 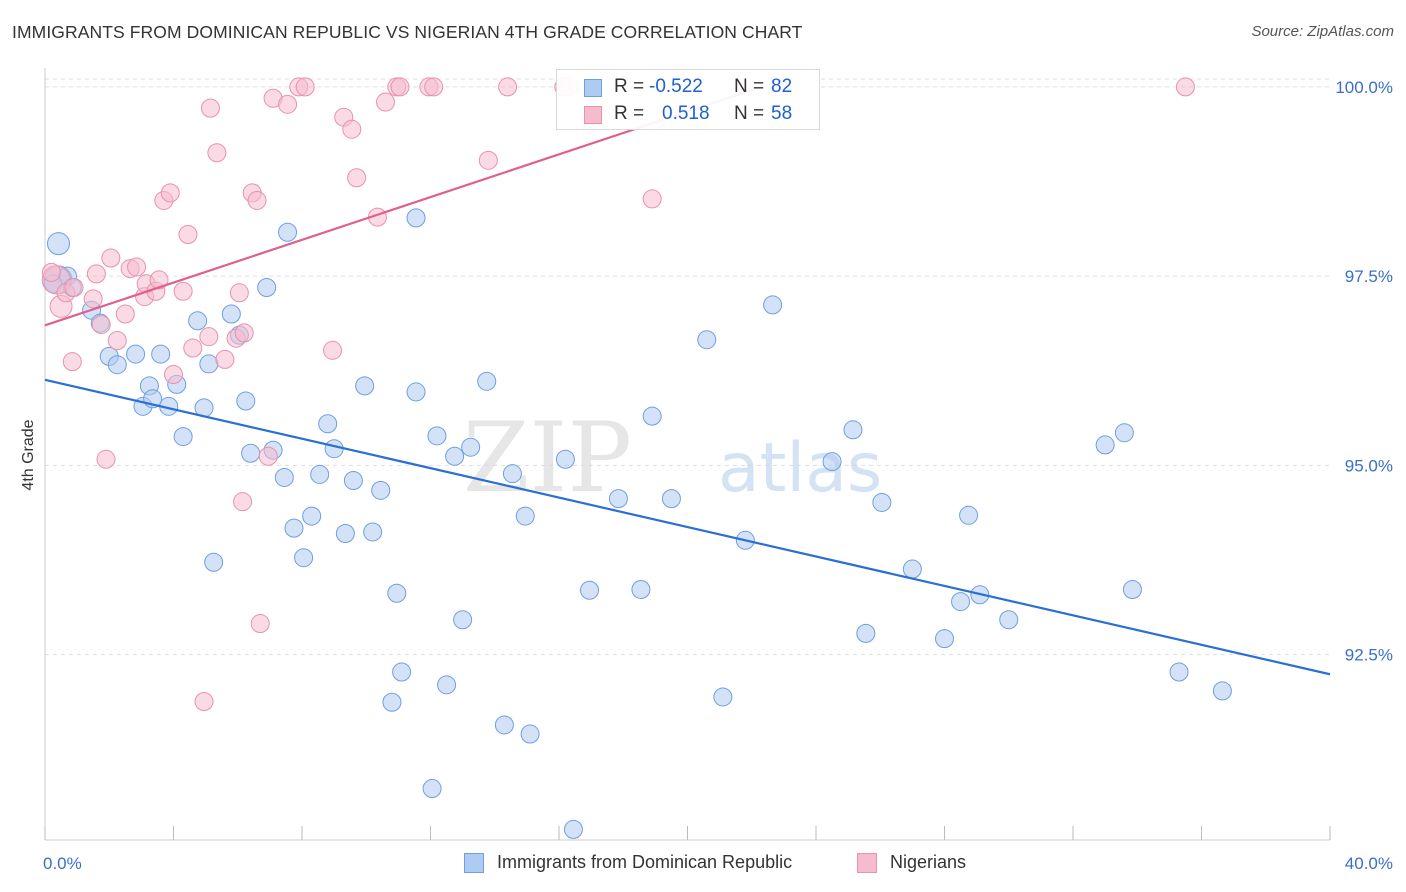 What do you see at coordinates (749, 86) in the screenshot?
I see `n-label: N =` at bounding box center [749, 86].